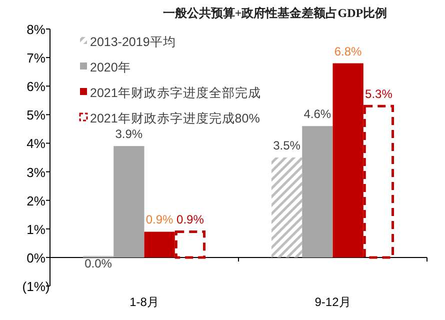 The image size is (445, 320). What do you see at coordinates (275, 13) in the screenshot?
I see `chart-title: 一般公共预算+政府性基金差额占GDP比例` at bounding box center [275, 13].